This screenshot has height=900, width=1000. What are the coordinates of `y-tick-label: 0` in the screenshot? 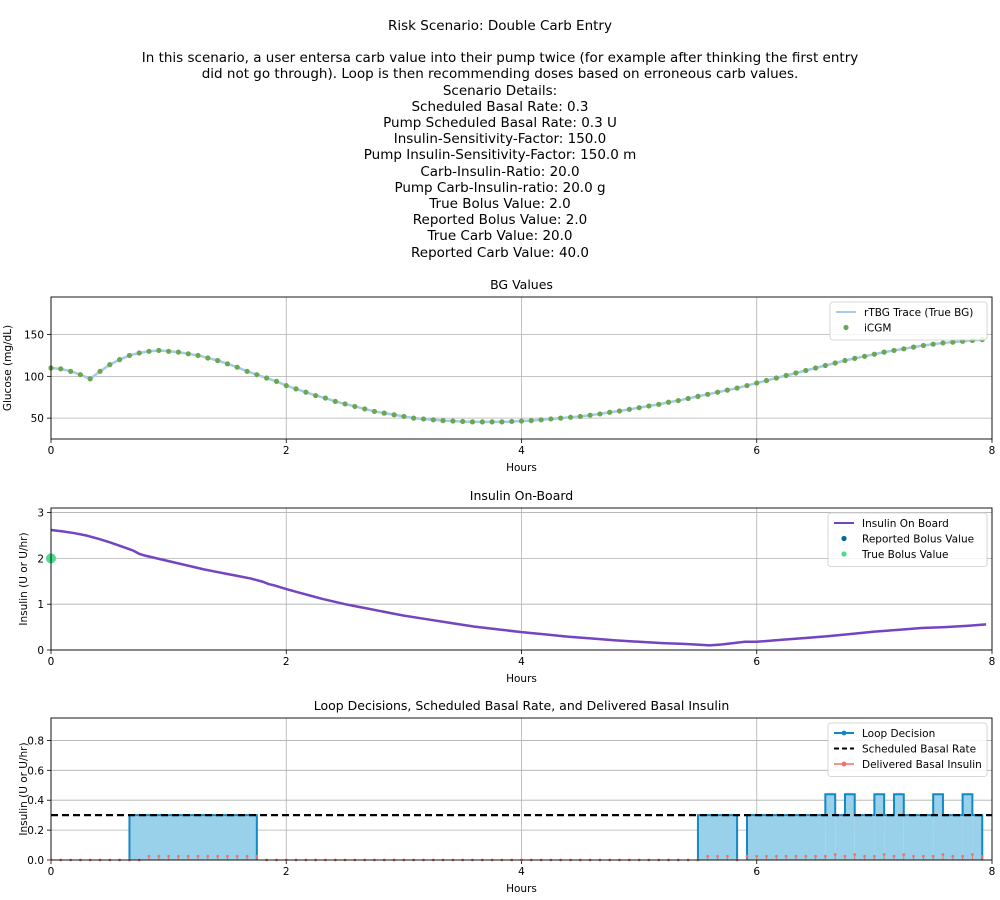 It's located at (40, 651).